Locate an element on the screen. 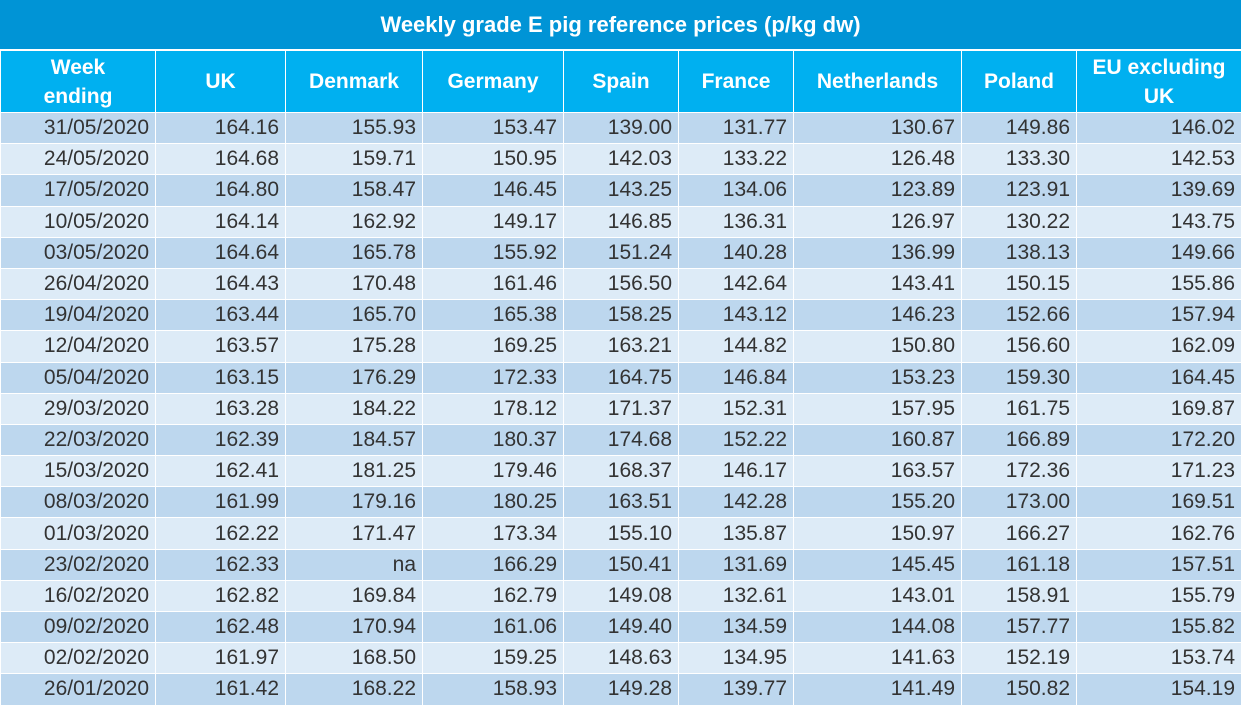  poland-cell: 161.75 is located at coordinates (1019, 408).